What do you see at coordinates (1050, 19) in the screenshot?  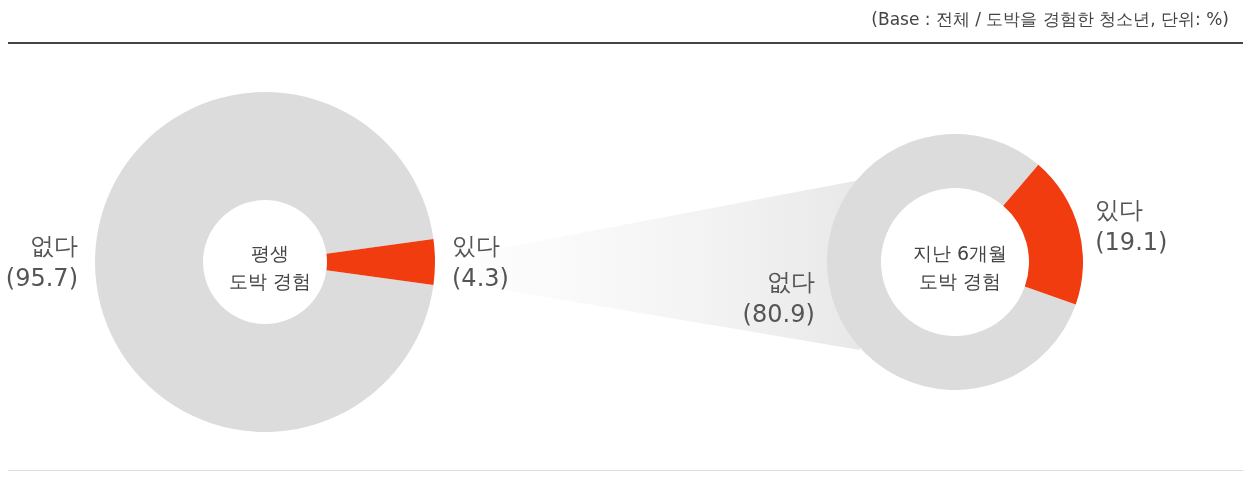 I see `text: (Base : 전체 / 도박을 경험한 청소년, 단위: %)` at bounding box center [1050, 19].